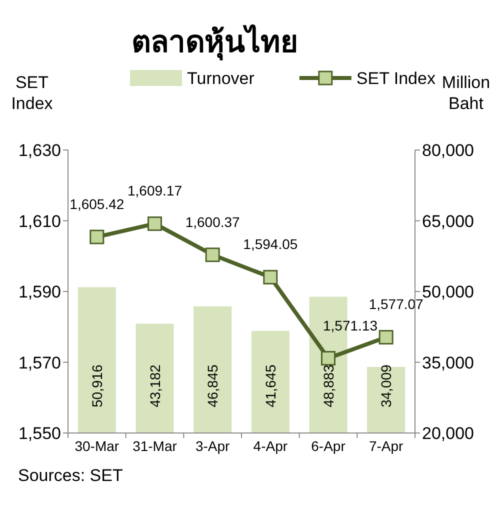 The width and height of the screenshot is (504, 505). Describe the element at coordinates (97, 204) in the screenshot. I see `data-label: 1,605.42` at that location.